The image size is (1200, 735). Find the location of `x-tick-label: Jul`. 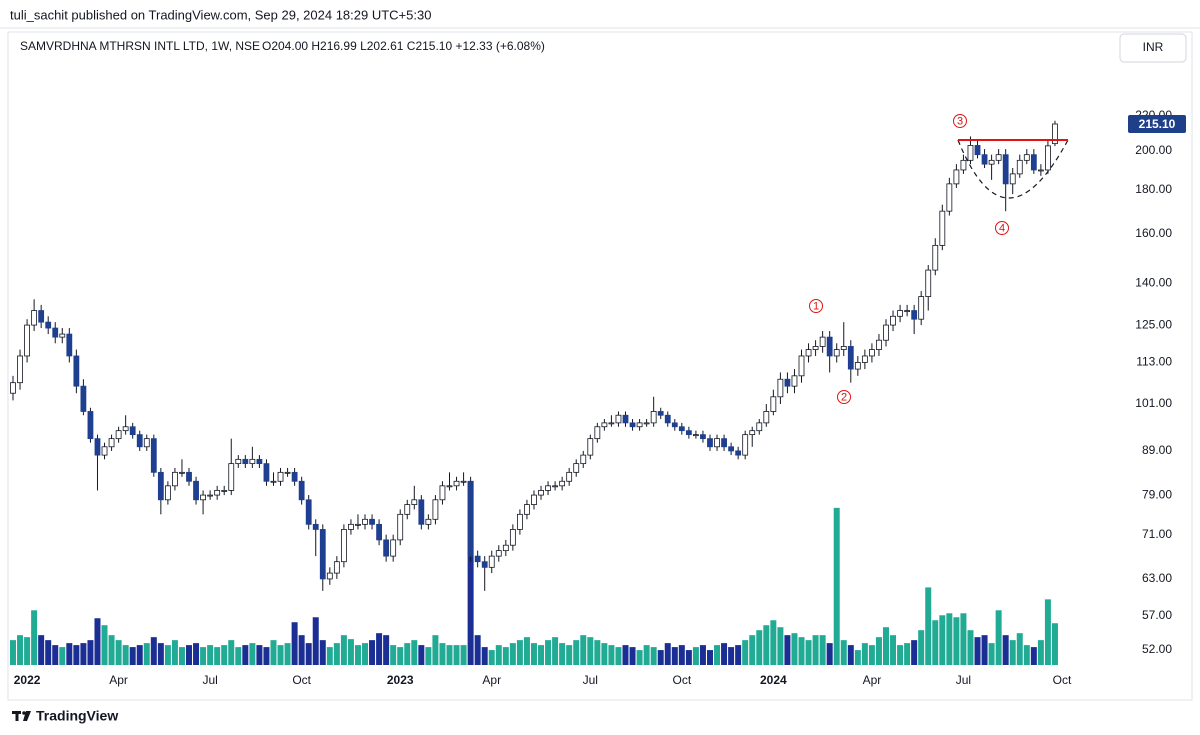

x-tick-label: Jul is located at coordinates (209, 680).